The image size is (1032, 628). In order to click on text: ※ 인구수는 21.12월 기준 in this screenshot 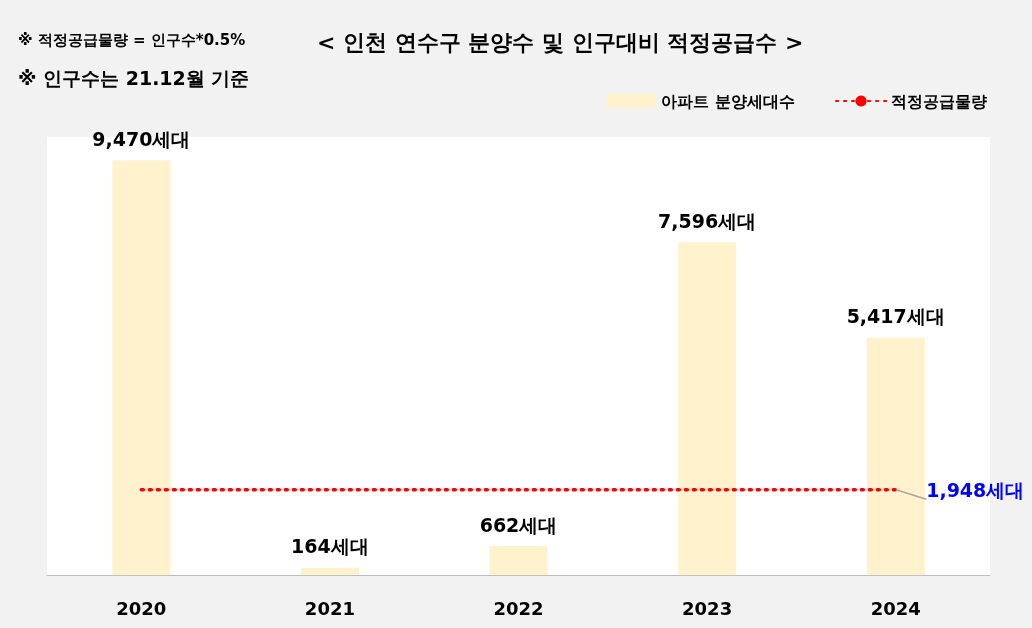, I will do `click(134, 77)`.